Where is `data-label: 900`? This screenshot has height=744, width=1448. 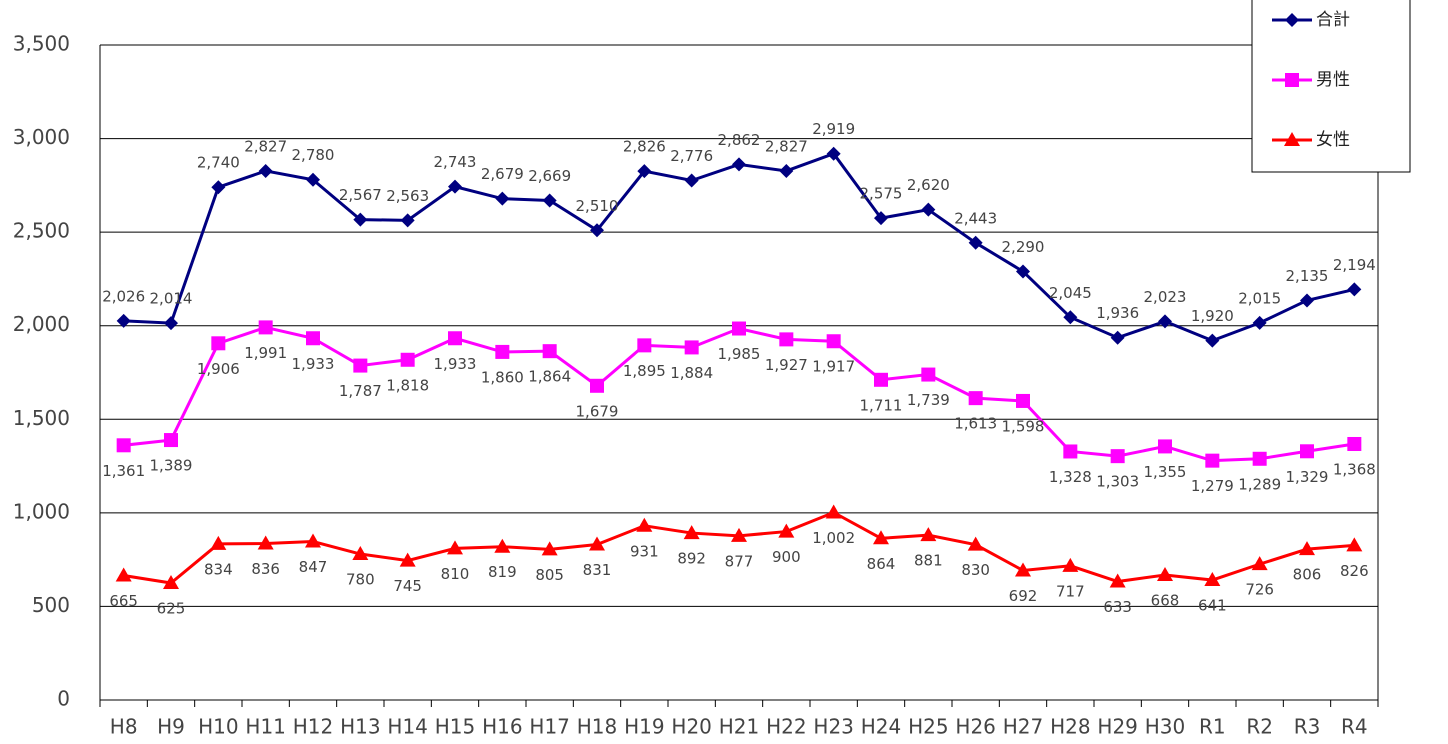
data-label: 900 is located at coordinates (786, 557).